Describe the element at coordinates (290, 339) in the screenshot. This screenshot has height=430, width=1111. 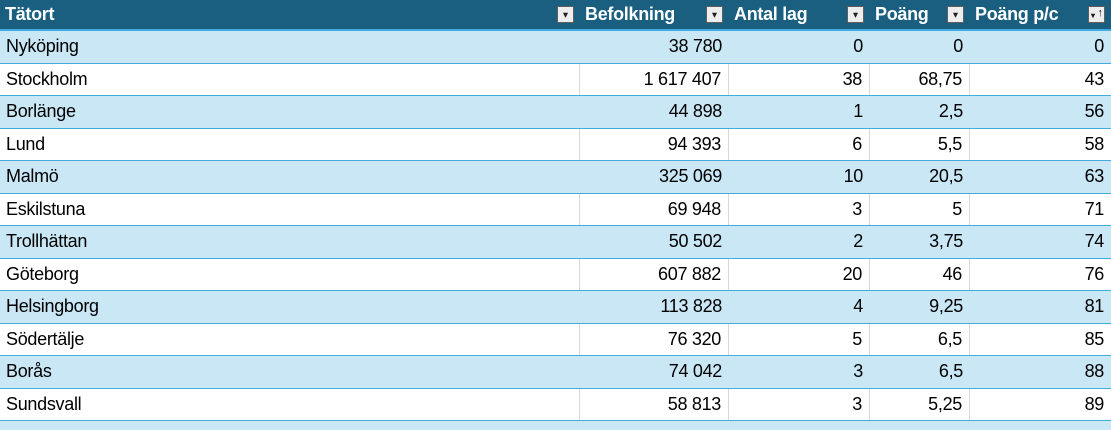
I see `cell-tatort: Södertälje` at that location.